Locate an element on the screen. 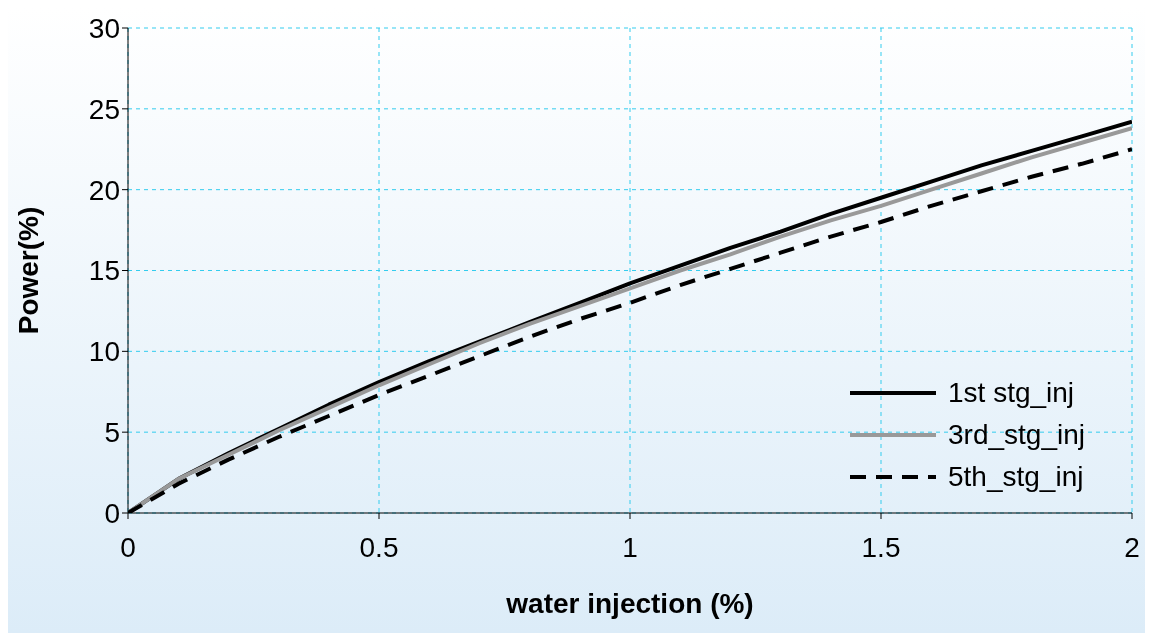 This screenshot has width=1153, height=641. x-tick-label: 1.5 is located at coordinates (881, 547).